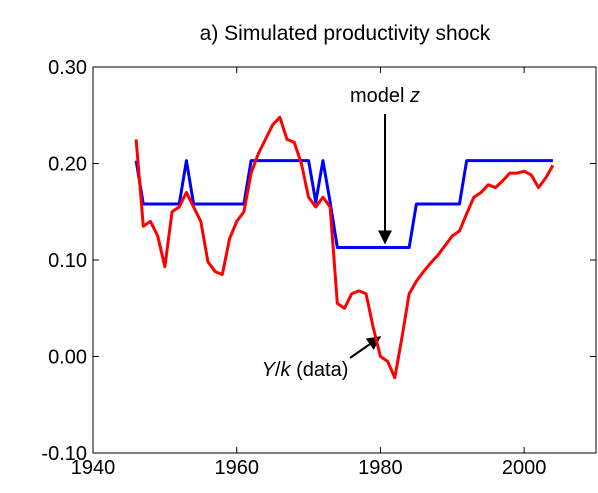  Describe the element at coordinates (380, 96) in the screenshot. I see `annotation-part: model` at that location.